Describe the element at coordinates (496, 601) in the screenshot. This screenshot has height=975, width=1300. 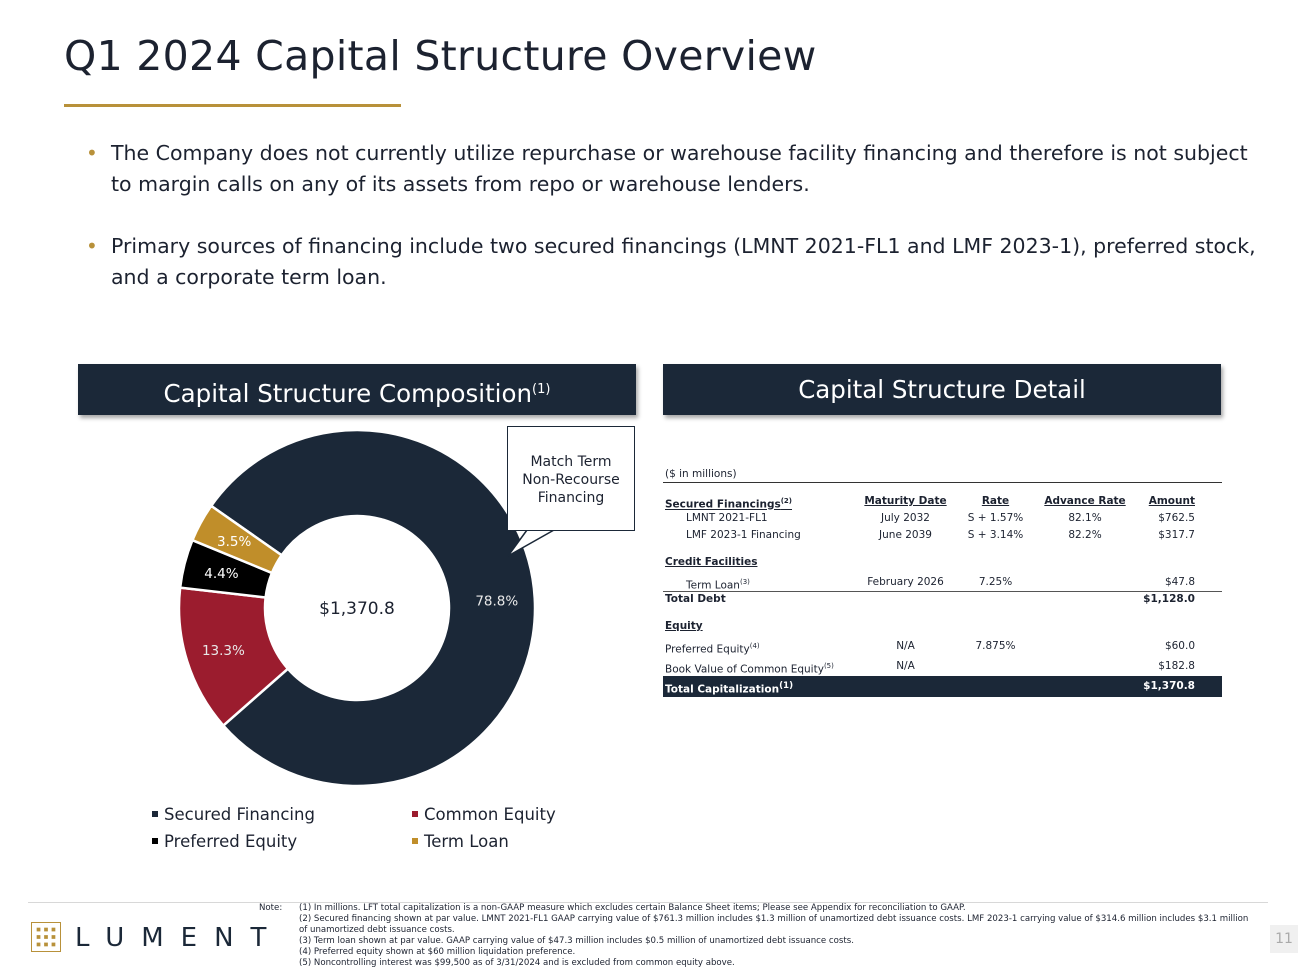
I see `donut-label-secured-financing: 78.8%` at that location.